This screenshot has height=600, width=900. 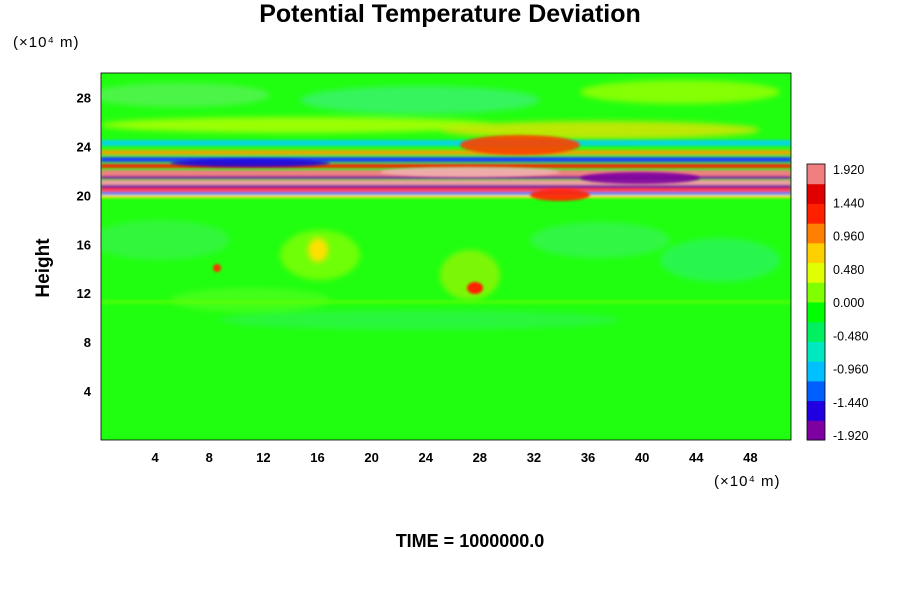 What do you see at coordinates (88, 391) in the screenshot?
I see `y-tick-label: 4` at bounding box center [88, 391].